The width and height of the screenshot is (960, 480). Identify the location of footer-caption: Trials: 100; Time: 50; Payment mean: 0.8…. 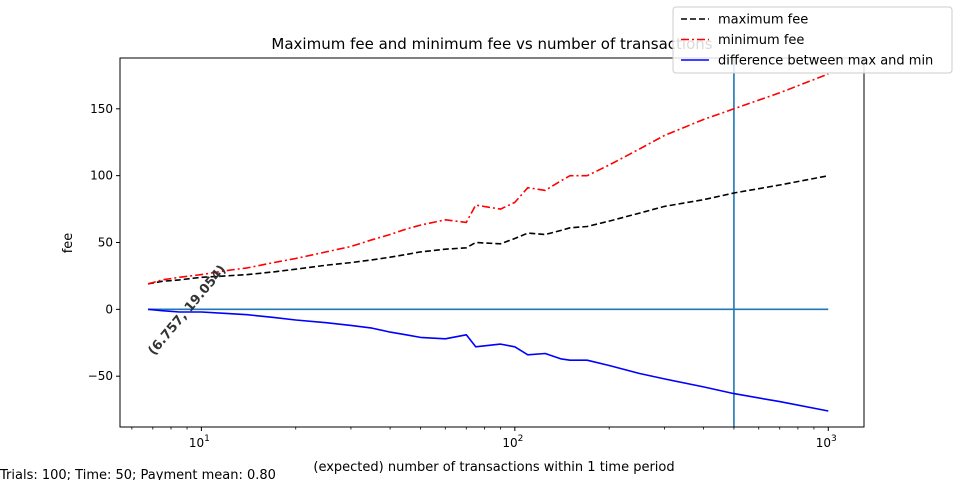
(138, 474).